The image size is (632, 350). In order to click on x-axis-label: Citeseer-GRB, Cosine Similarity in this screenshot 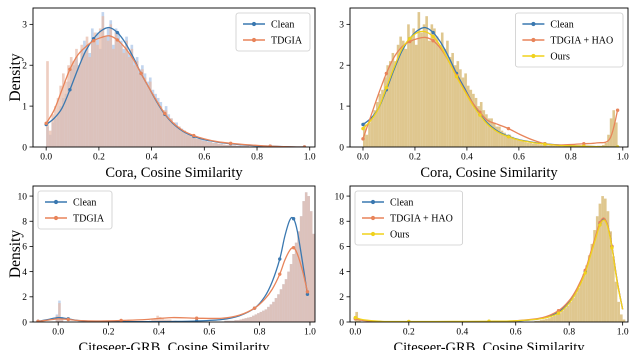, I will do `click(174, 345)`.